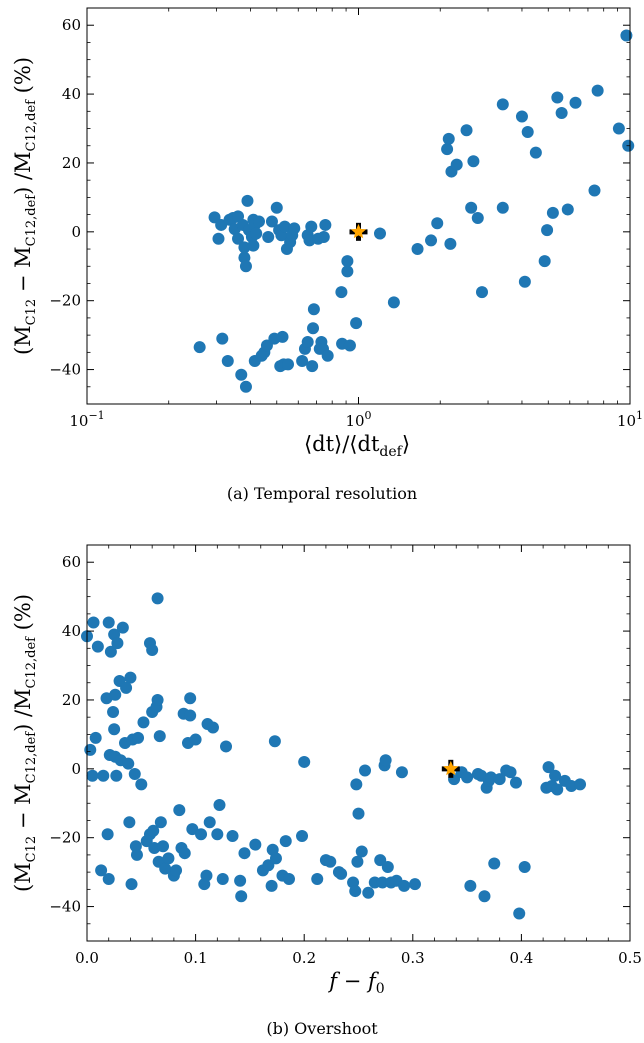  I want to click on x-tick-label: 10¹, so click(630, 419).